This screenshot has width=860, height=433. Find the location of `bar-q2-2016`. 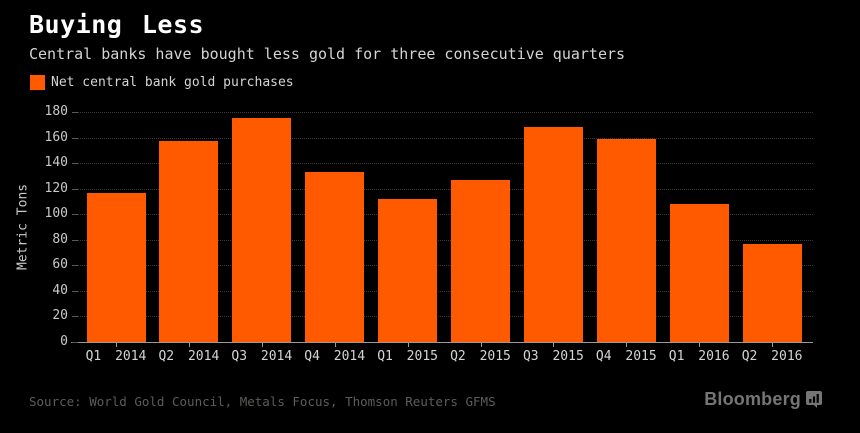

bar-q2-2016 is located at coordinates (772, 292).